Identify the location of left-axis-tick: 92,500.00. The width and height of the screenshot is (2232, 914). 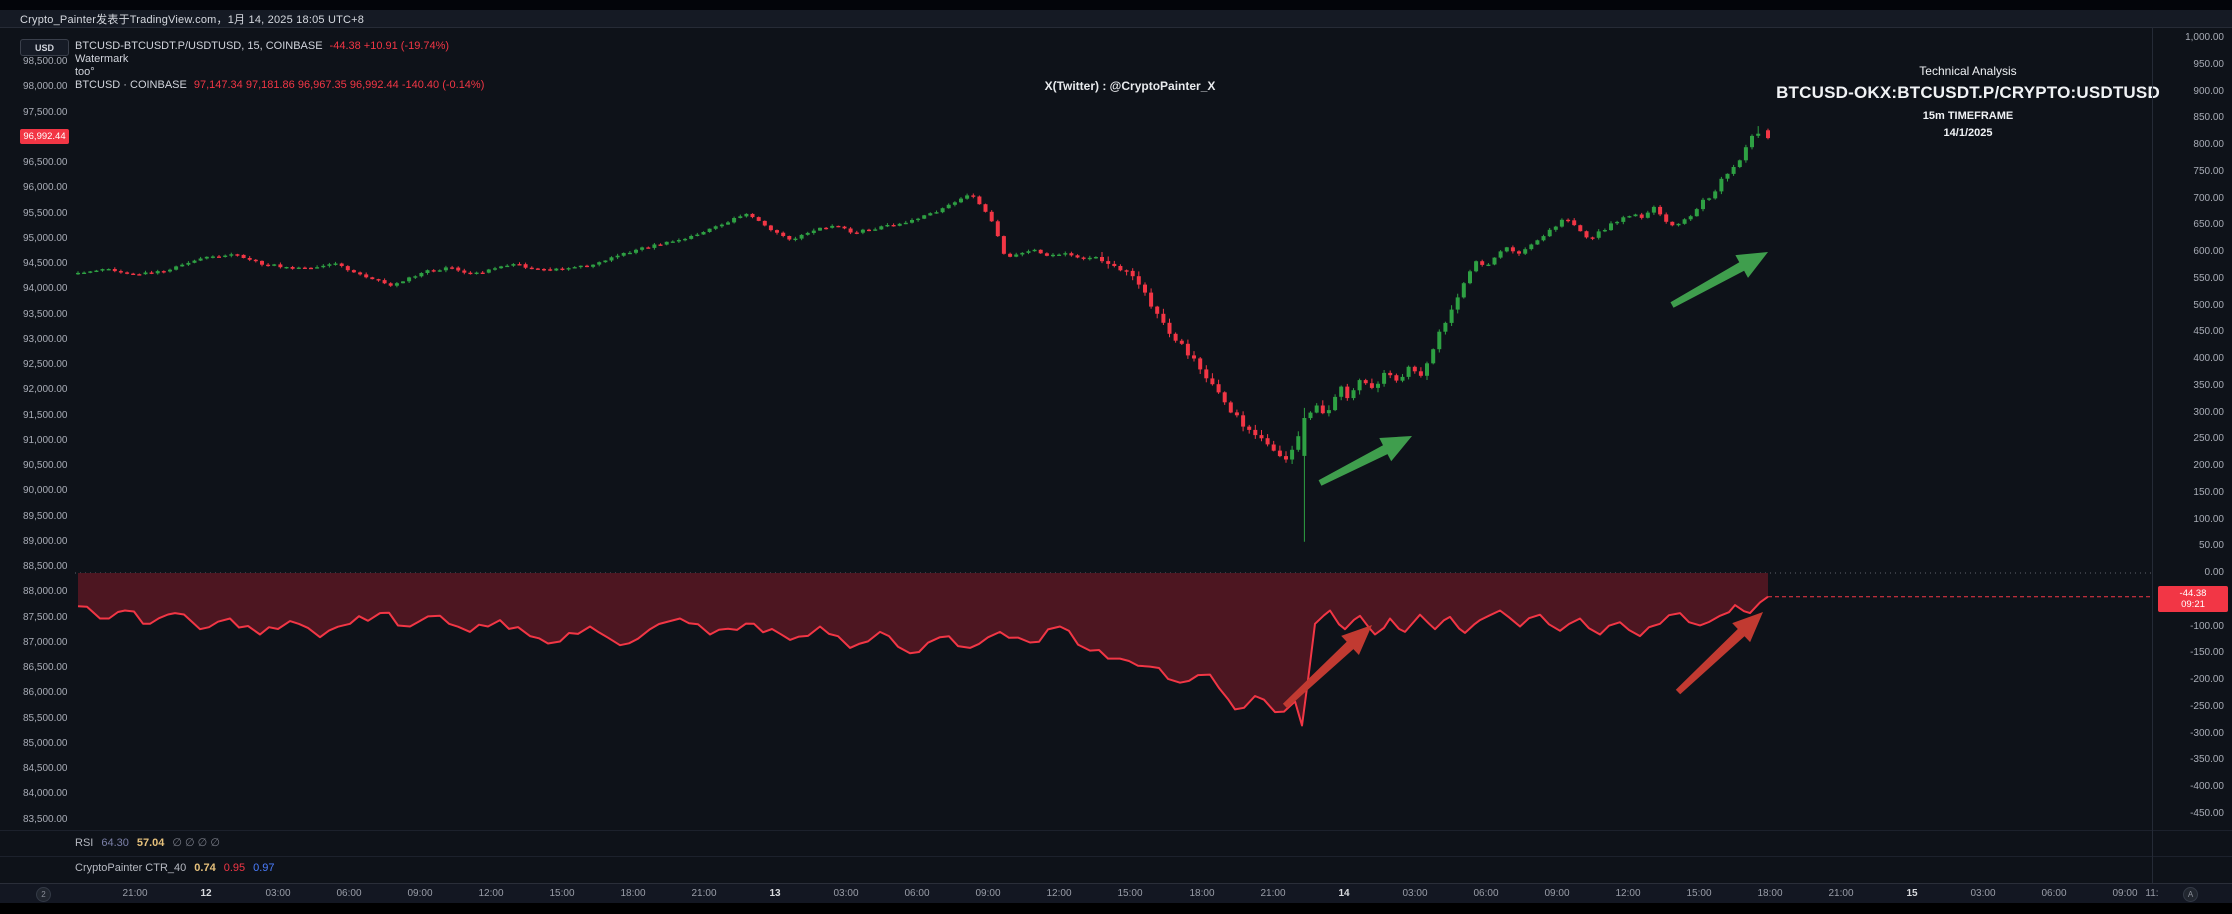
(45, 364).